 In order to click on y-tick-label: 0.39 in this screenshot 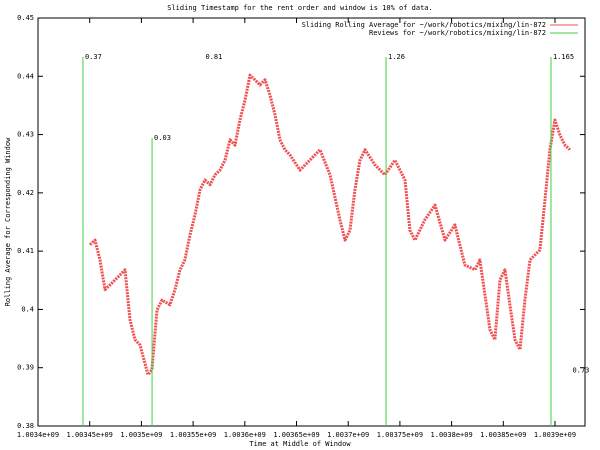, I will do `click(25, 368)`.